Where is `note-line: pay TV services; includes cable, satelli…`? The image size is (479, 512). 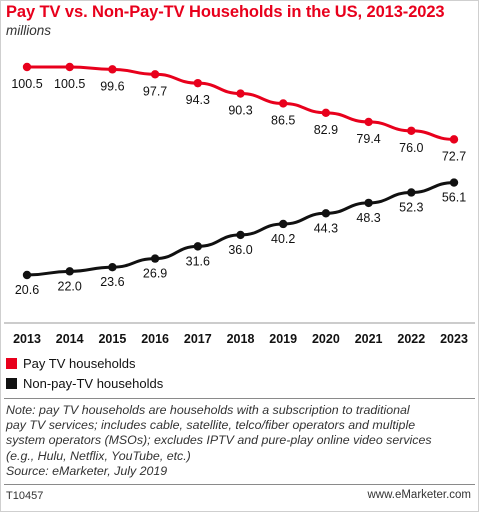 note-line: pay TV services; includes cable, satelli… is located at coordinates (211, 425).